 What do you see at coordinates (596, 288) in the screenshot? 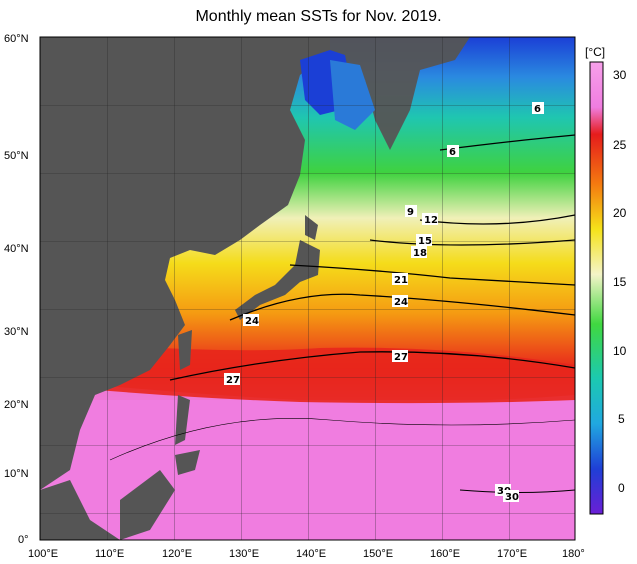
I see `colorbar-scale` at bounding box center [596, 288].